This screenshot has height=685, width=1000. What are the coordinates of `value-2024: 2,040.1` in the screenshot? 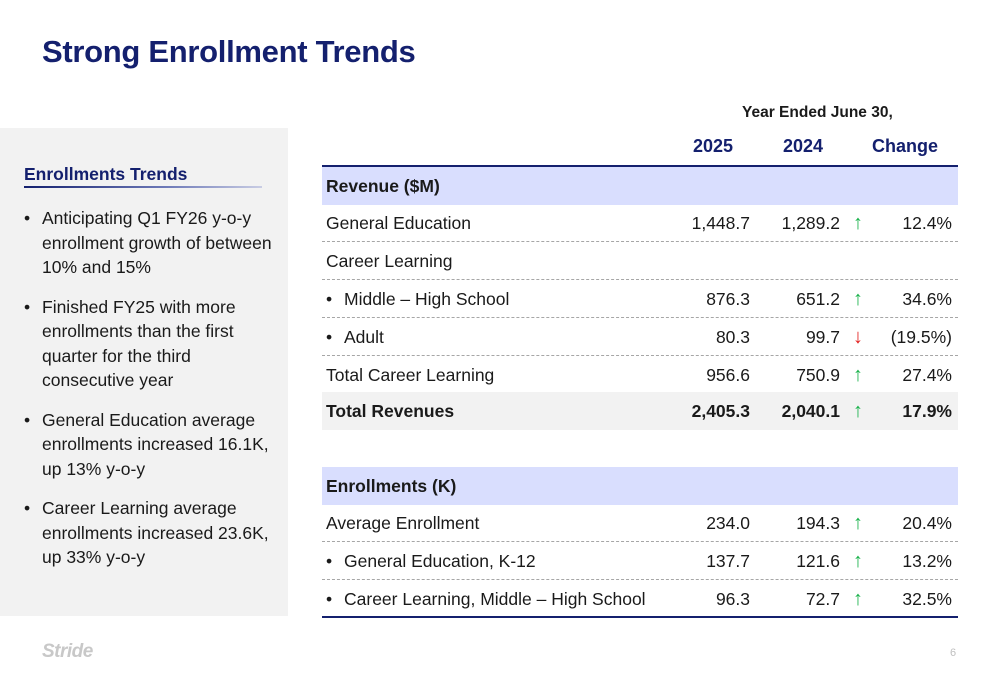 It's located at (810, 411).